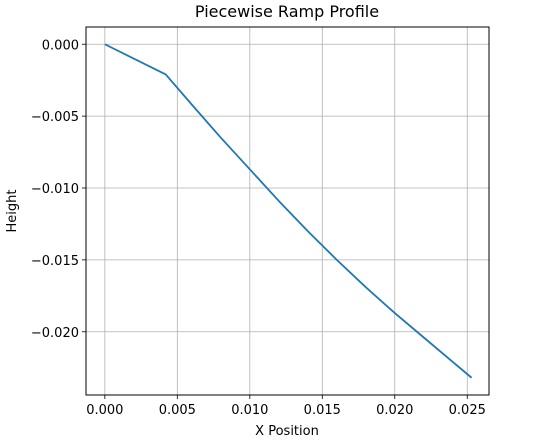 This screenshot has height=442, width=543. What do you see at coordinates (287, 431) in the screenshot?
I see `x-axis-label: X Position` at bounding box center [287, 431].